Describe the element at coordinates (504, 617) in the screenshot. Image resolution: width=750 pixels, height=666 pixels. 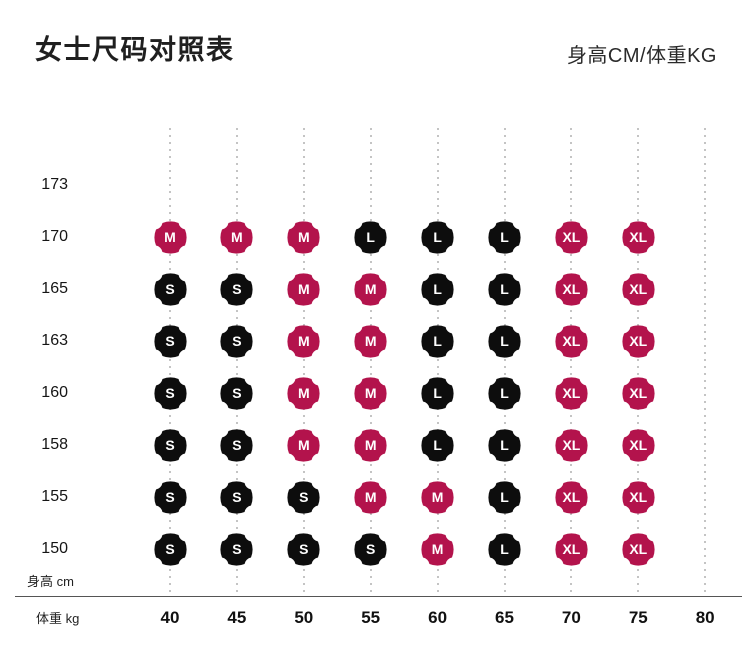
I see `x-tick-label: 65` at that location.